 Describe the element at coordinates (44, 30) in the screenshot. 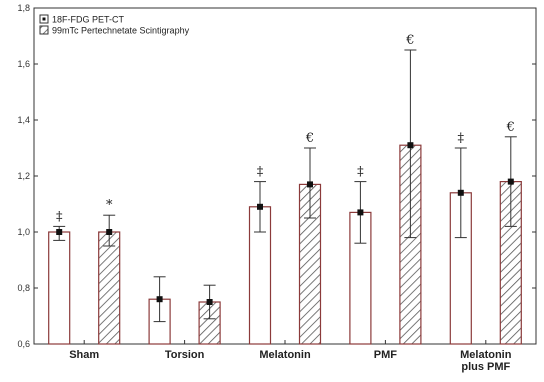

I see `legend-swatch` at that location.